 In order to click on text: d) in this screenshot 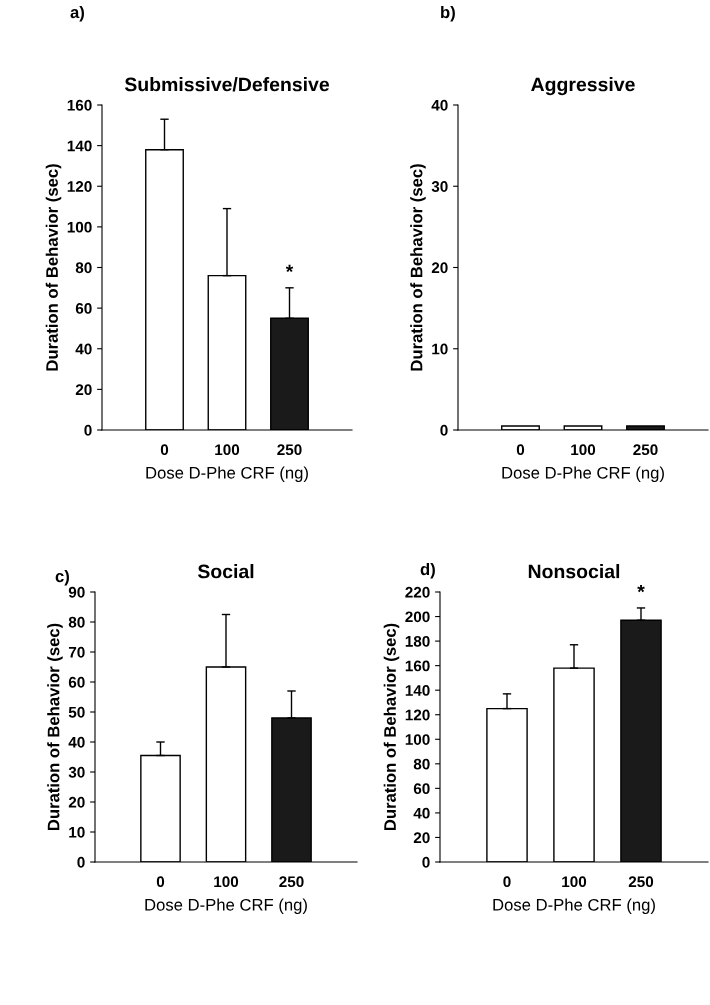, I will do `click(427, 570)`.